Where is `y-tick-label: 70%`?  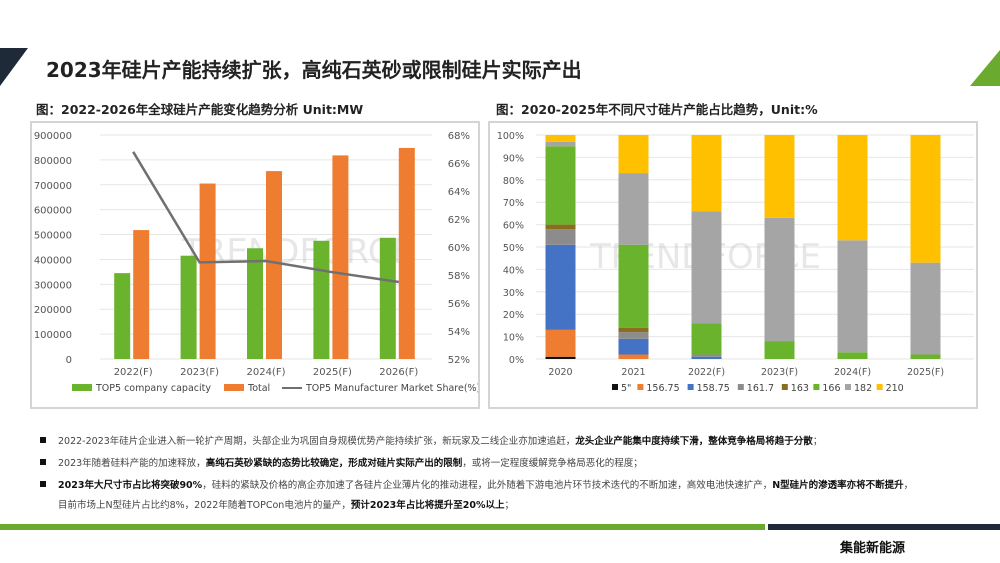 y-tick-label: 70% is located at coordinates (513, 203).